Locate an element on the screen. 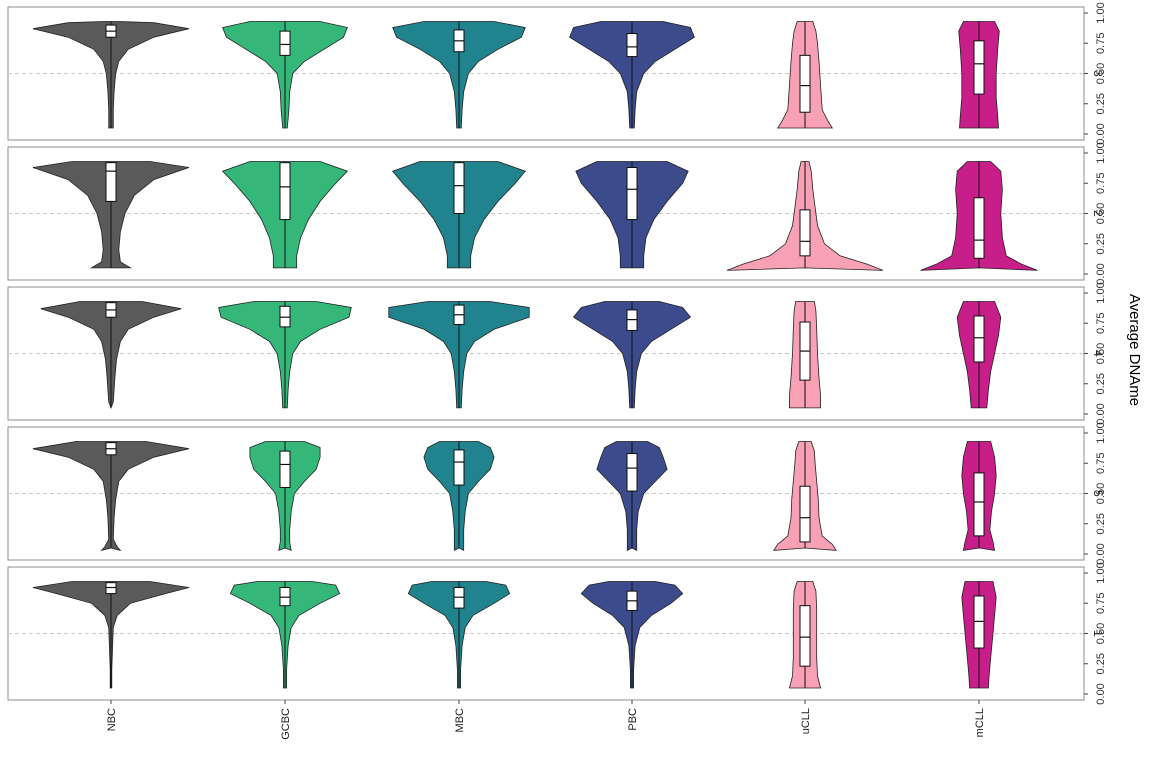 This screenshot has height=768, width=1152. x-tick-label-MBC: MBC is located at coordinates (460, 720).